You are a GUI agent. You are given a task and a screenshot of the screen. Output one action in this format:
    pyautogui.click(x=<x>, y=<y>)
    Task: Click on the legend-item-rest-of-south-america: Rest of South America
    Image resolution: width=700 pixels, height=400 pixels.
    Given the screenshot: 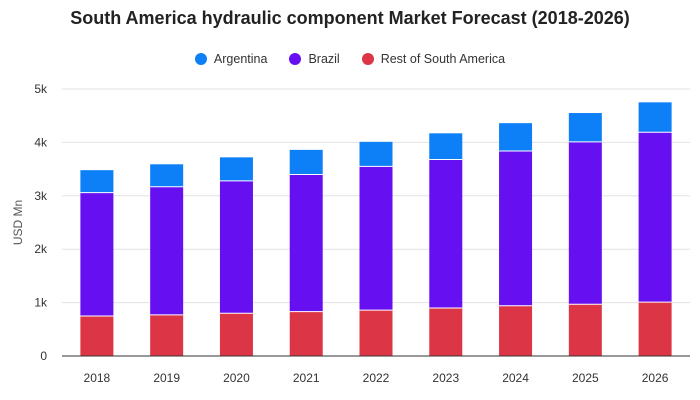 What is the action you would take?
    pyautogui.click(x=433, y=59)
    